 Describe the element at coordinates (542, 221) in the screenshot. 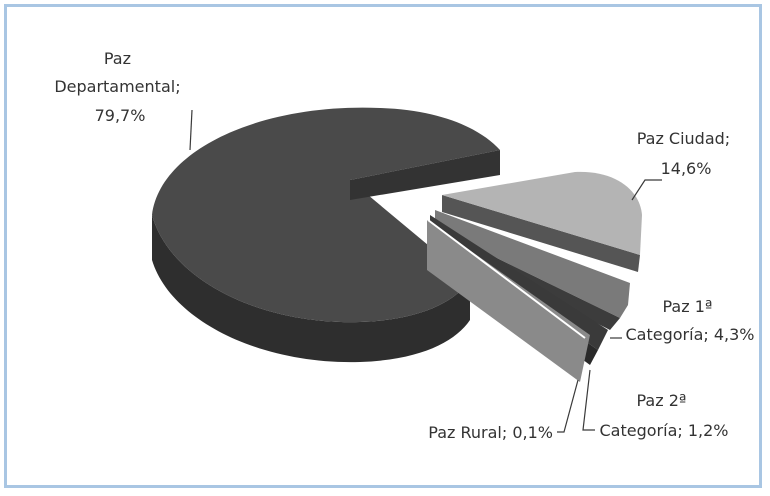

I see `slice-paz-ciudad` at that location.